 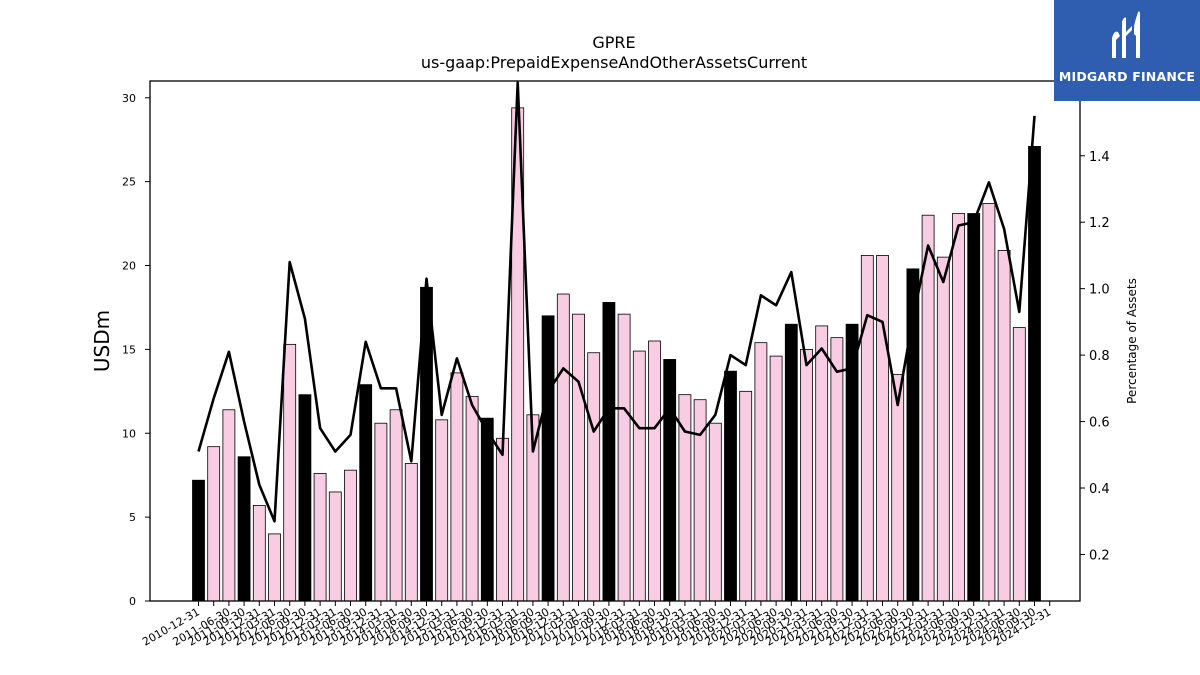 I want to click on y-tick-label-25: 25, so click(x=129, y=182).